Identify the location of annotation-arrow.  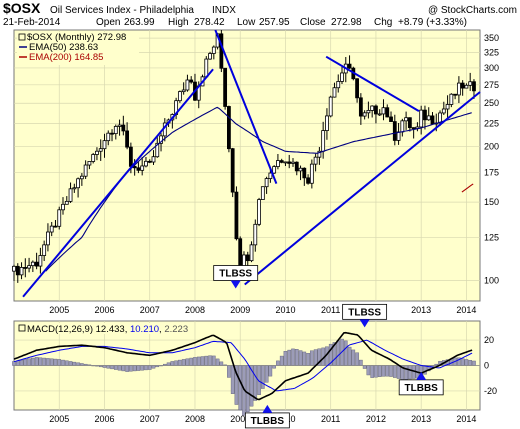
(421, 375).